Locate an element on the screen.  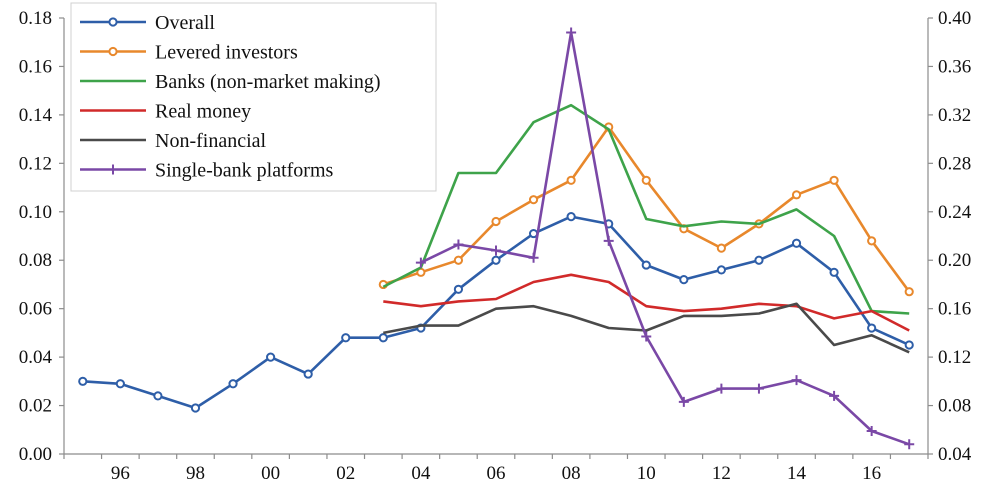
left-y-axis-ticks: 0.00 0.02 0.04 0.06 0.08 0.10 0.12 0.14 0.16 0.18 is located at coordinates (41, 236).